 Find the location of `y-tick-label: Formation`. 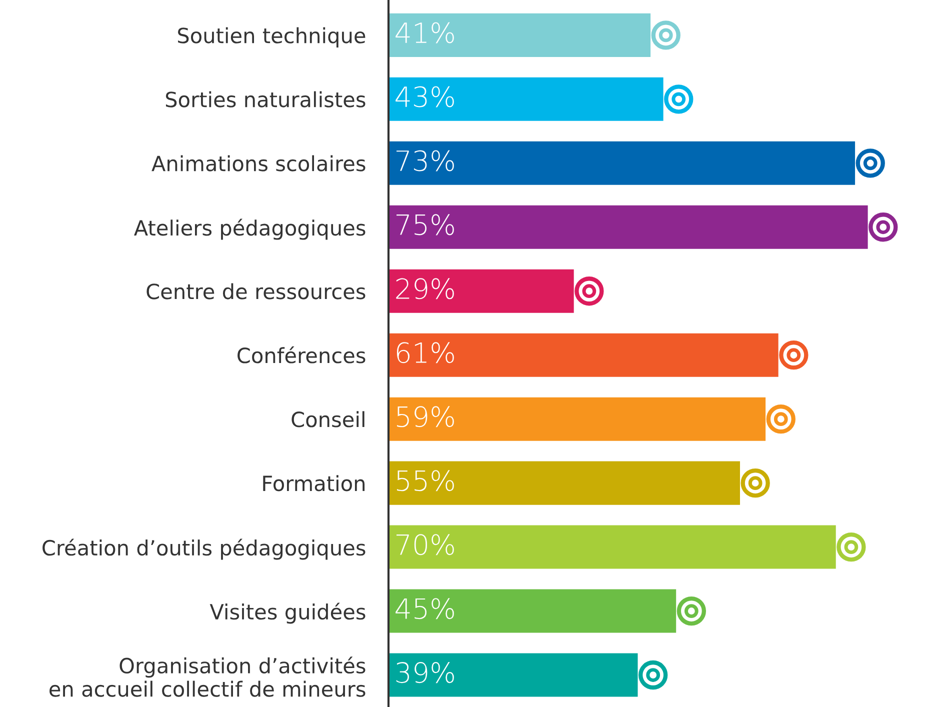

y-tick-label: Formation is located at coordinates (314, 483).